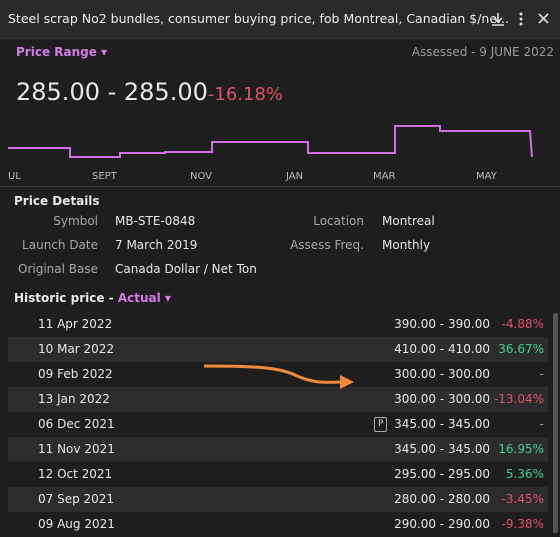 Image resolution: width=560 pixels, height=537 pixels. What do you see at coordinates (338, 221) in the screenshot?
I see `detail-label: Location` at bounding box center [338, 221].